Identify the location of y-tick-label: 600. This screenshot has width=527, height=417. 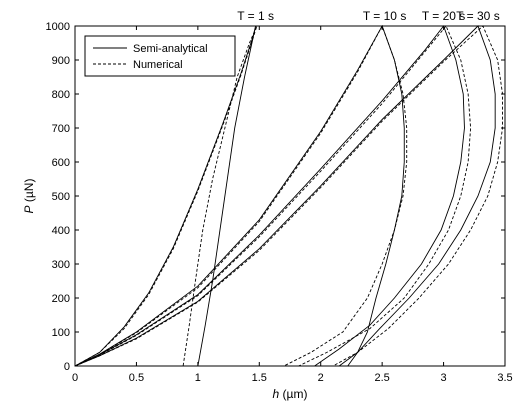
(61, 163).